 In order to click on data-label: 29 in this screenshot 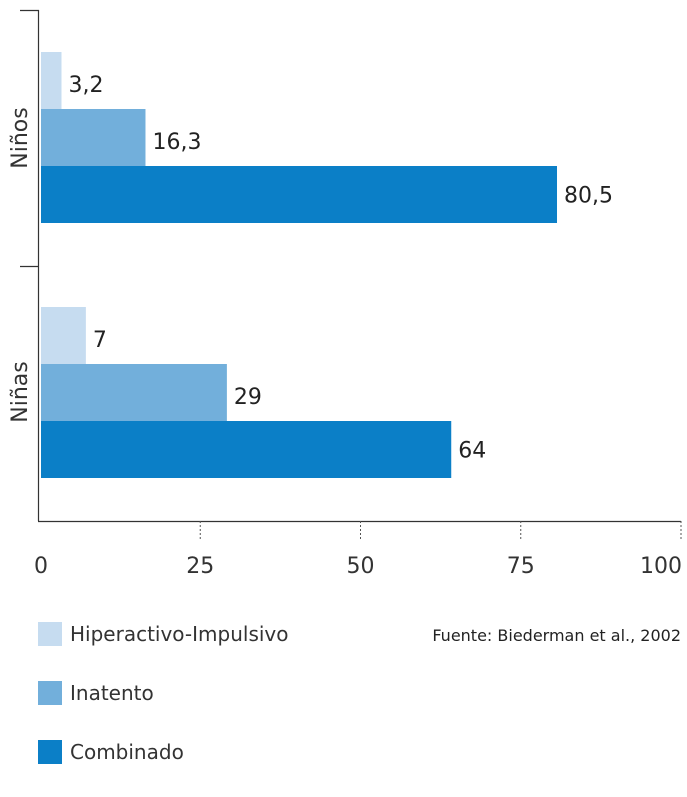, I will do `click(248, 397)`.